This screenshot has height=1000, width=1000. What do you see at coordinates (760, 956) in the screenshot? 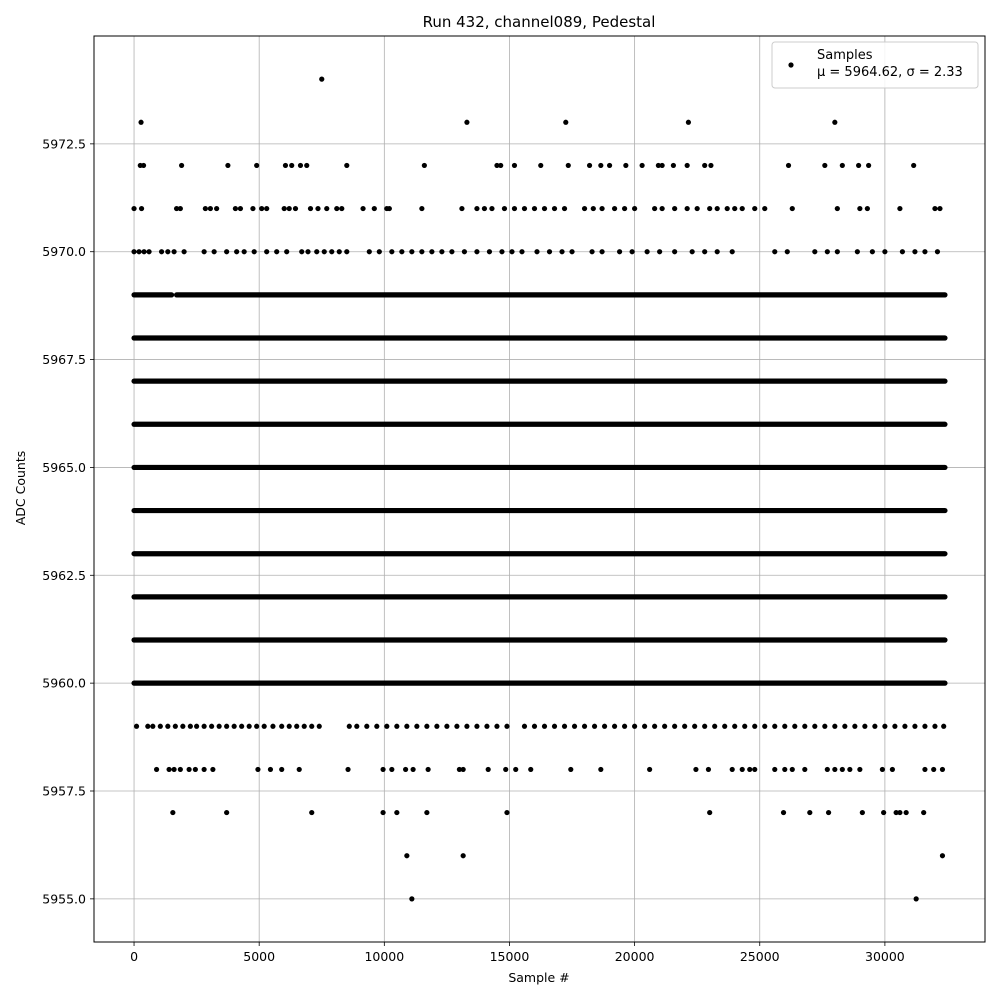
I see `x-tick-label: 25000` at bounding box center [760, 956].